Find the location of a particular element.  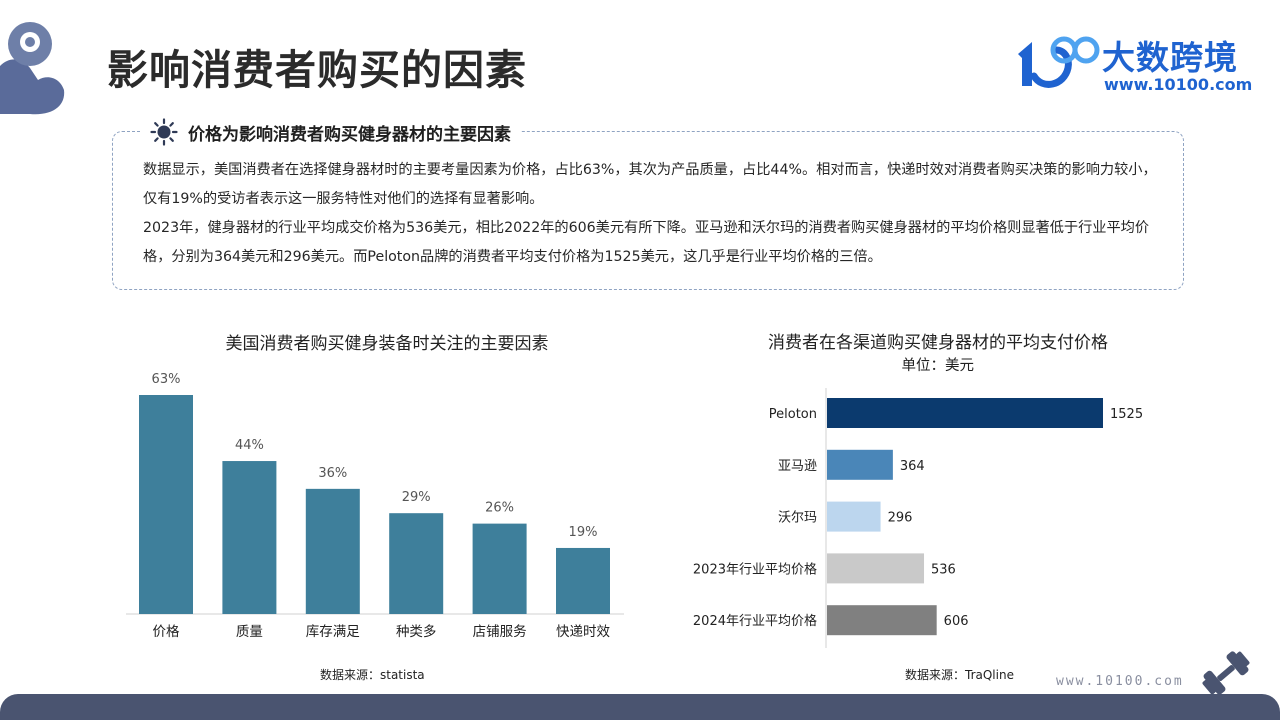

left-chart-title: 美国消费者购买健身装备时关注的主要因素 is located at coordinates (387, 344).